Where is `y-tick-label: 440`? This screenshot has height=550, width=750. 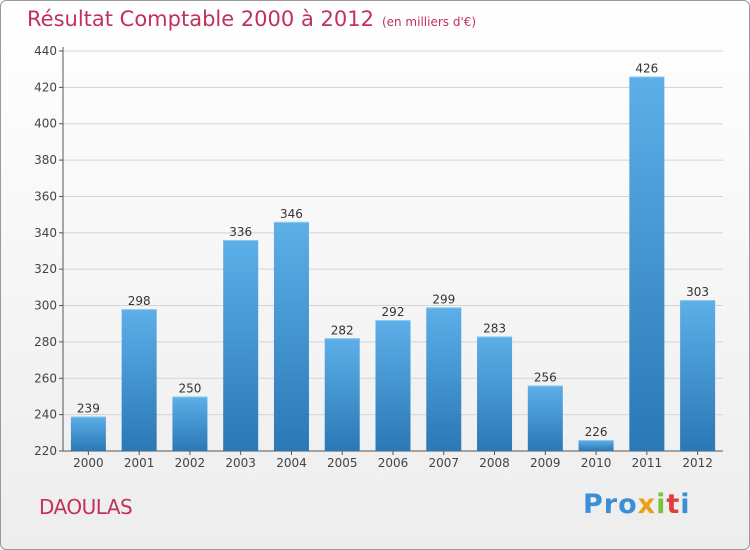 y-tick-label: 440 is located at coordinates (45, 51).